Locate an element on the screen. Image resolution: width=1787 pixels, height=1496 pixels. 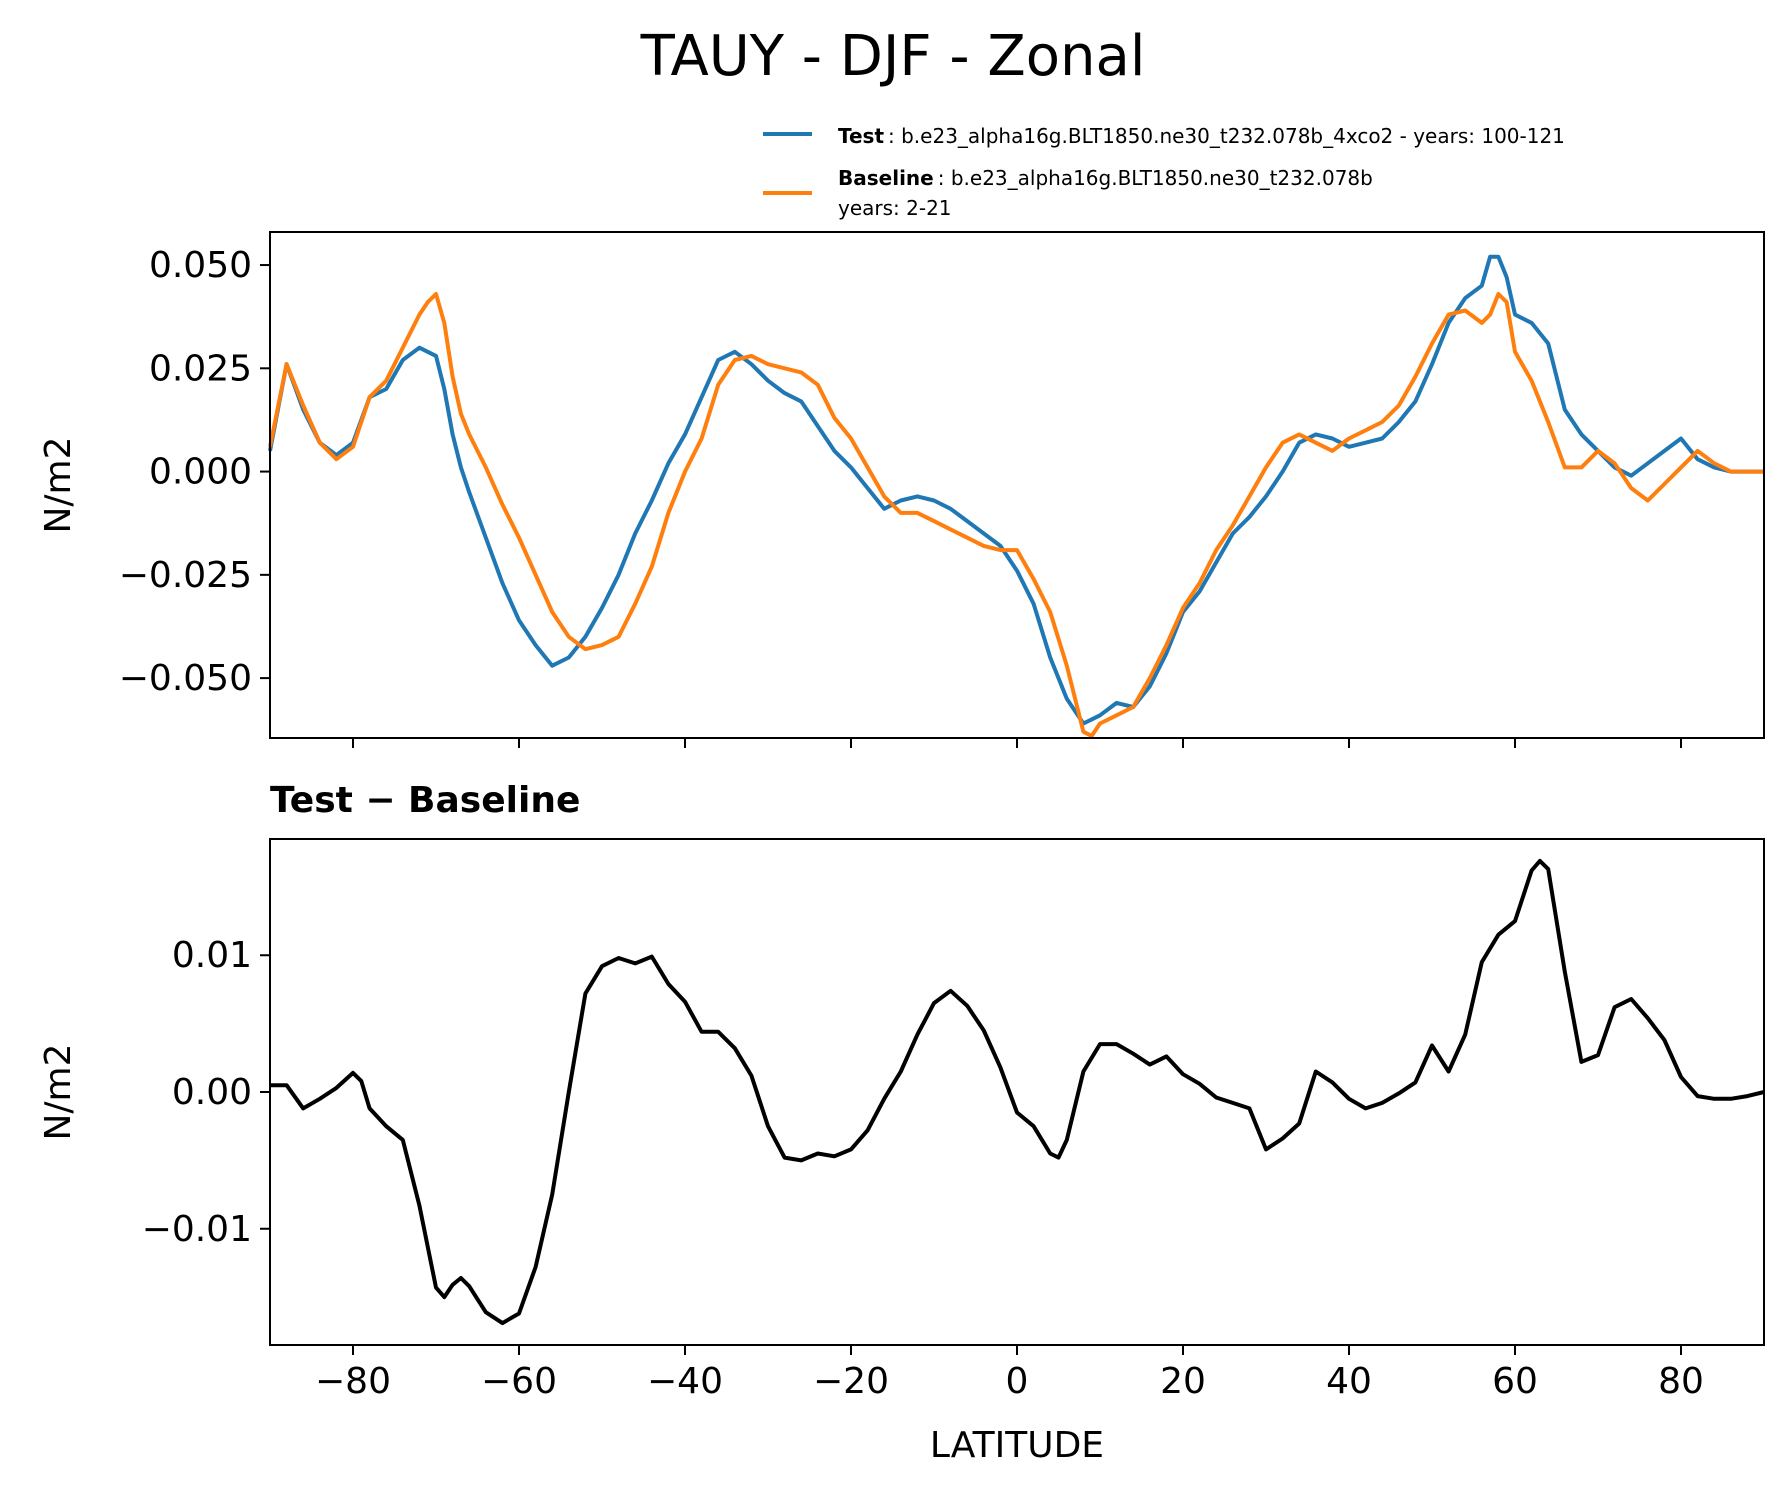
legend-test-label: Test is located at coordinates (861, 136).